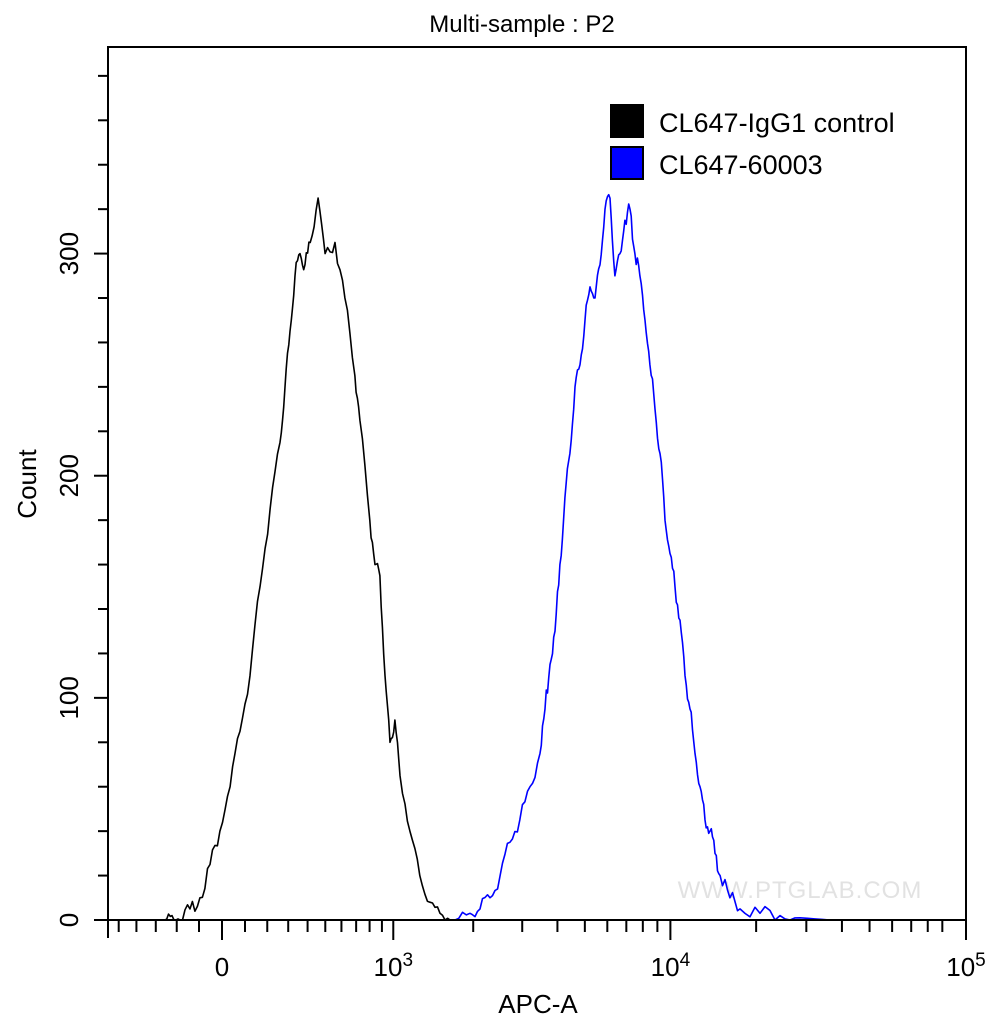 The height and width of the screenshot is (1029, 1007). I want to click on legend-label: CL647-IgG1 control, so click(777, 123).